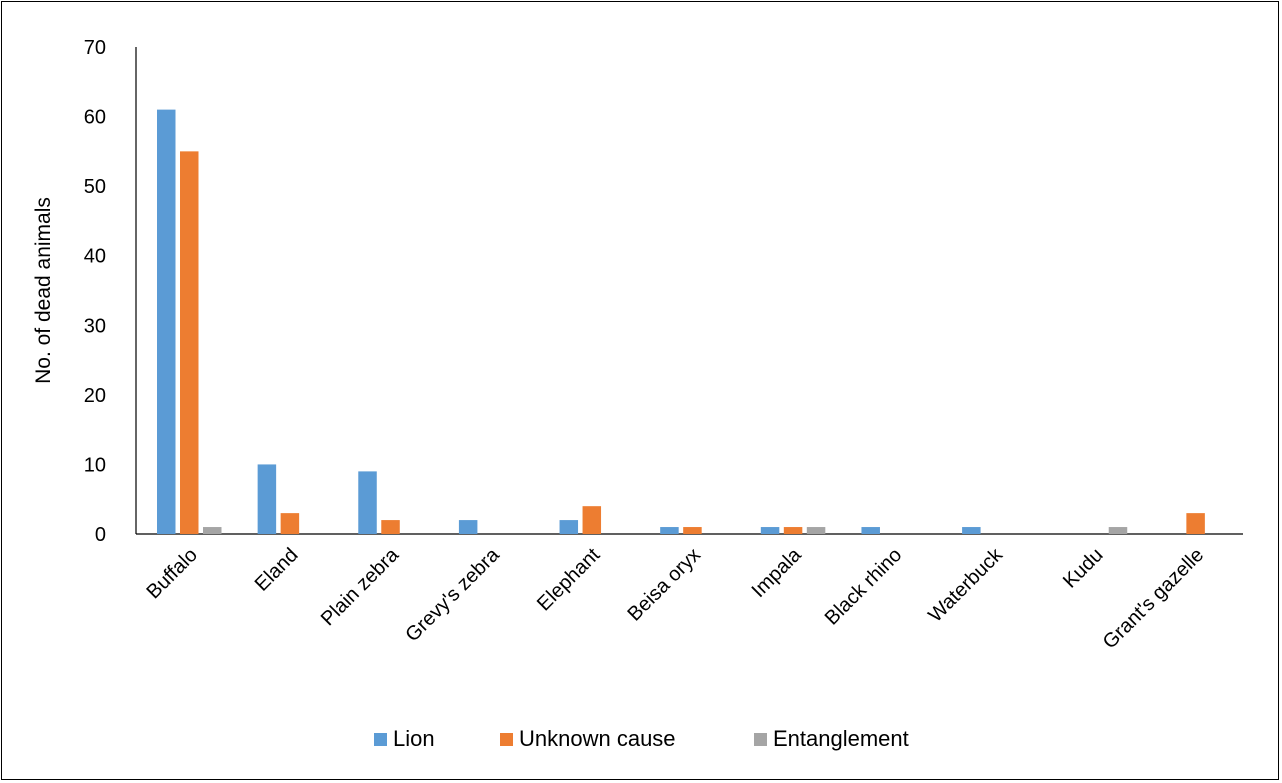 The width and height of the screenshot is (1282, 783). What do you see at coordinates (597, 738) in the screenshot?
I see `legend-label-unknown-cause: Unknown cause` at bounding box center [597, 738].